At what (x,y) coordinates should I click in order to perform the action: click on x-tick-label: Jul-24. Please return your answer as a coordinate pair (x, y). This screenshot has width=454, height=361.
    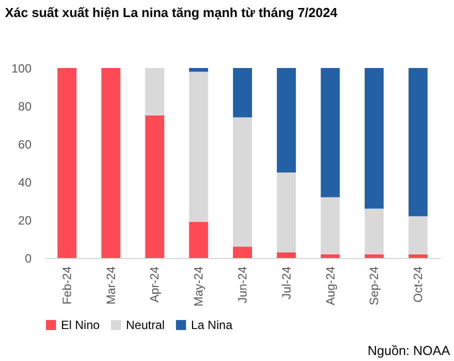
    Looking at the image, I should click on (286, 283).